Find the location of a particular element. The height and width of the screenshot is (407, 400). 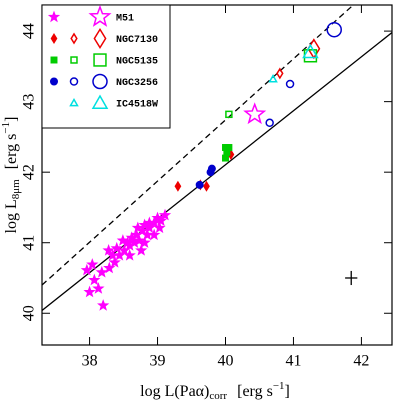

x-tick-label: 41 is located at coordinates (293, 361).